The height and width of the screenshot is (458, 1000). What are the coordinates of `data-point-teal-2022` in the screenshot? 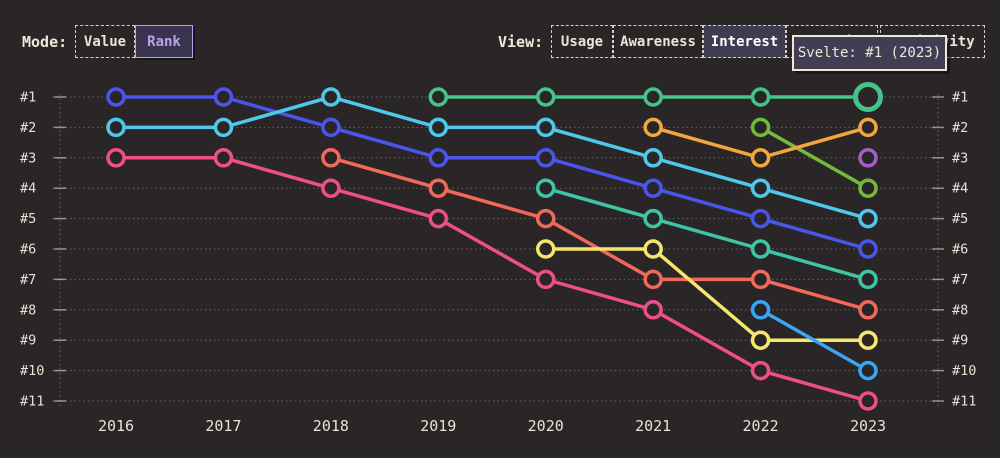 It's located at (760, 249).